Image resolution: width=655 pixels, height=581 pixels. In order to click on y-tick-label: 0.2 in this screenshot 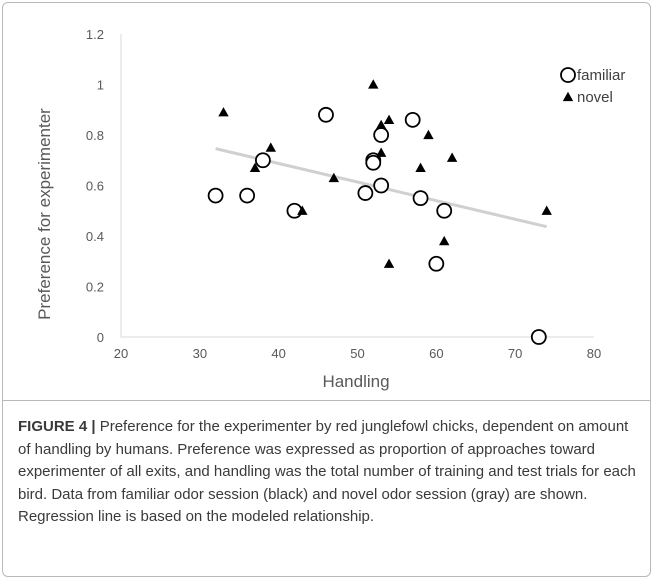, I will do `click(95, 287)`.